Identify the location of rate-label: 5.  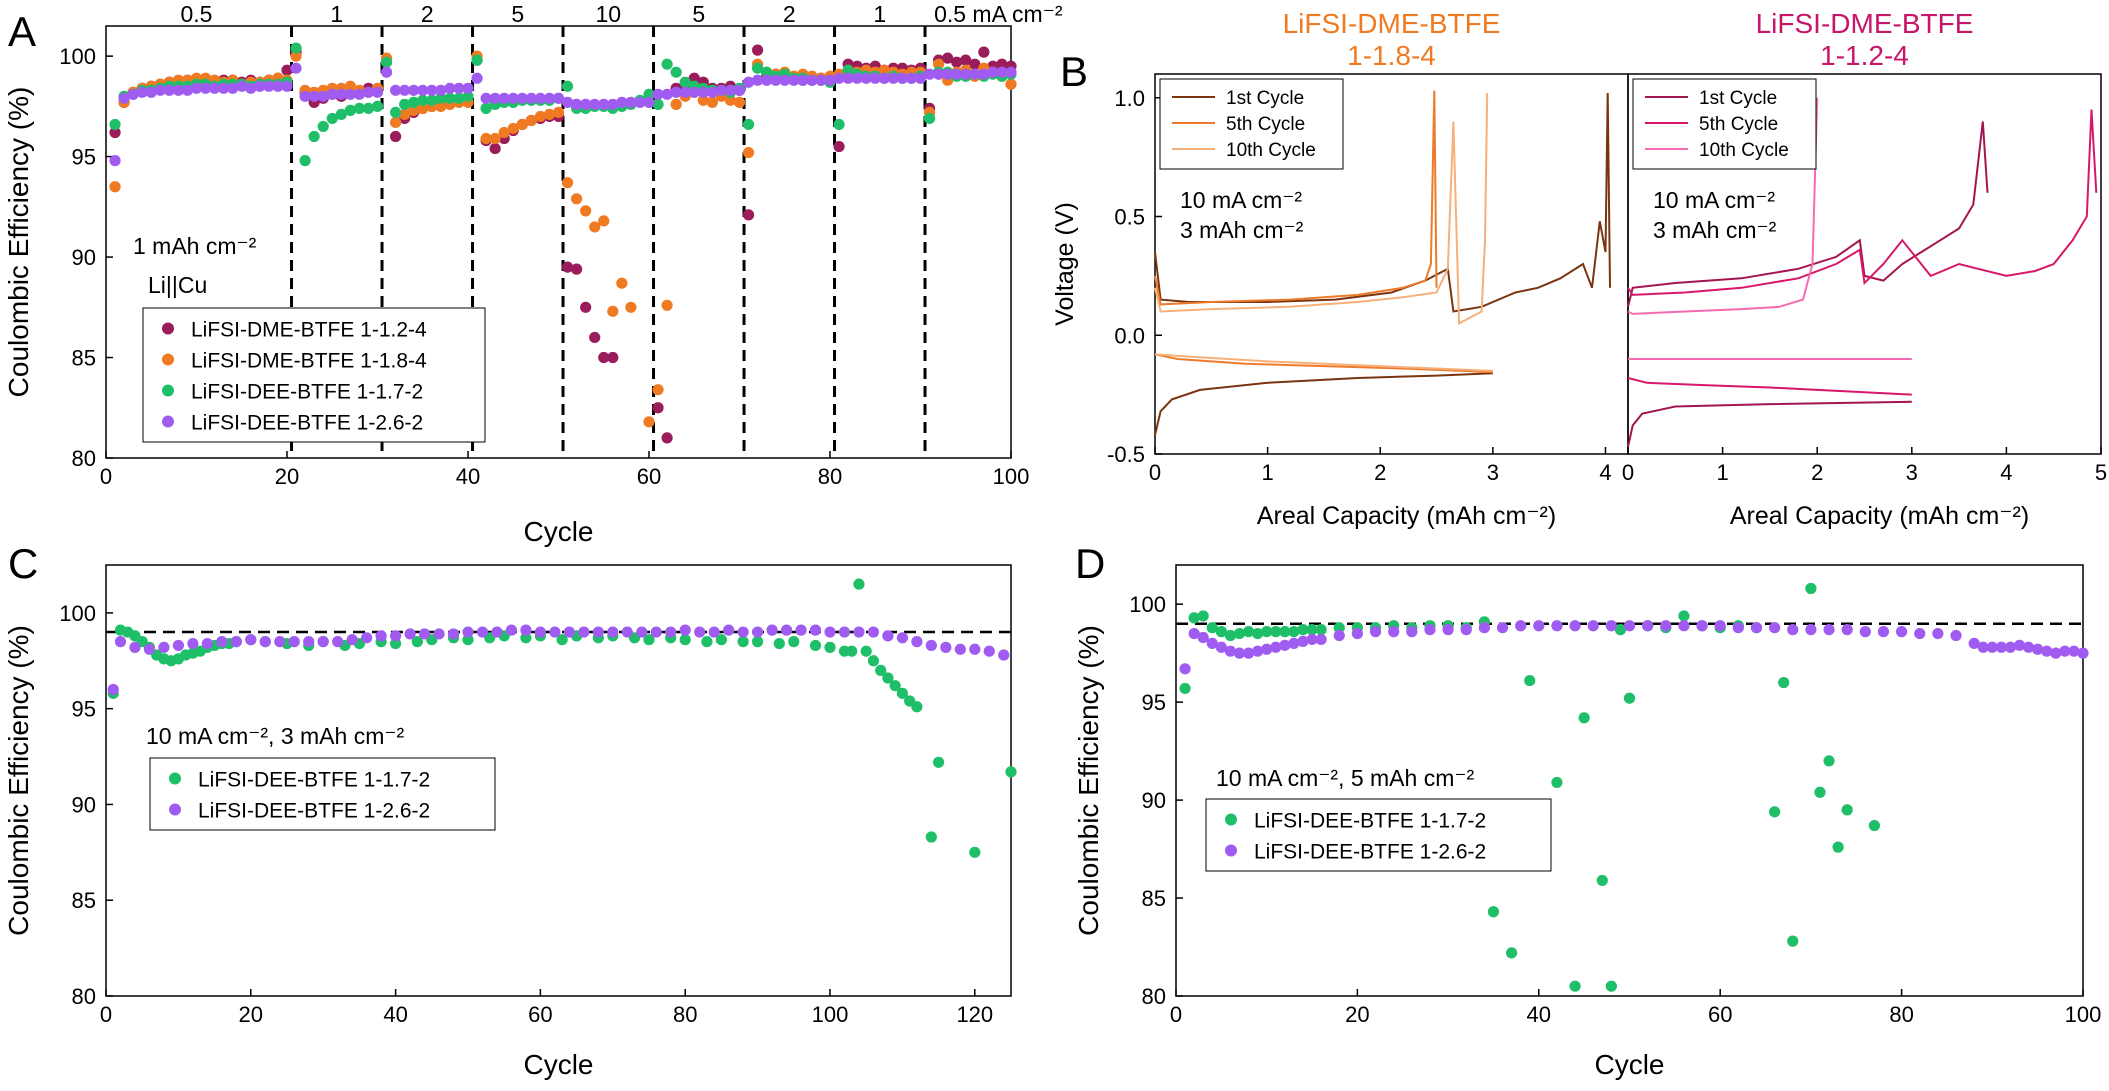
(698, 14).